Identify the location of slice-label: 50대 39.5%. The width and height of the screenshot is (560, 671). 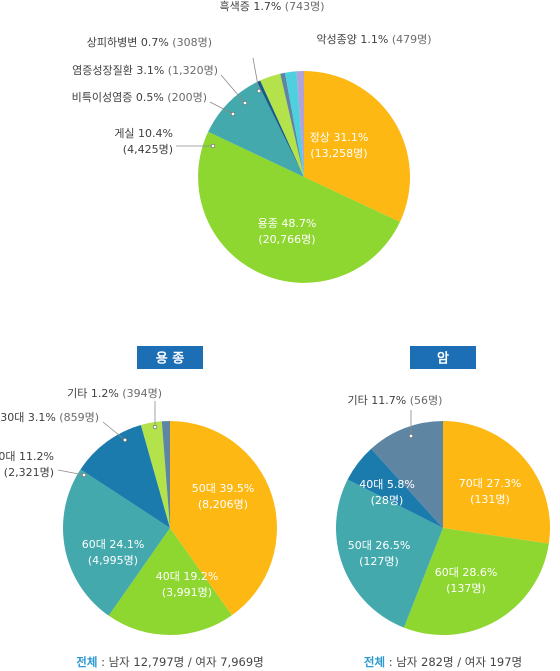
(223, 488).